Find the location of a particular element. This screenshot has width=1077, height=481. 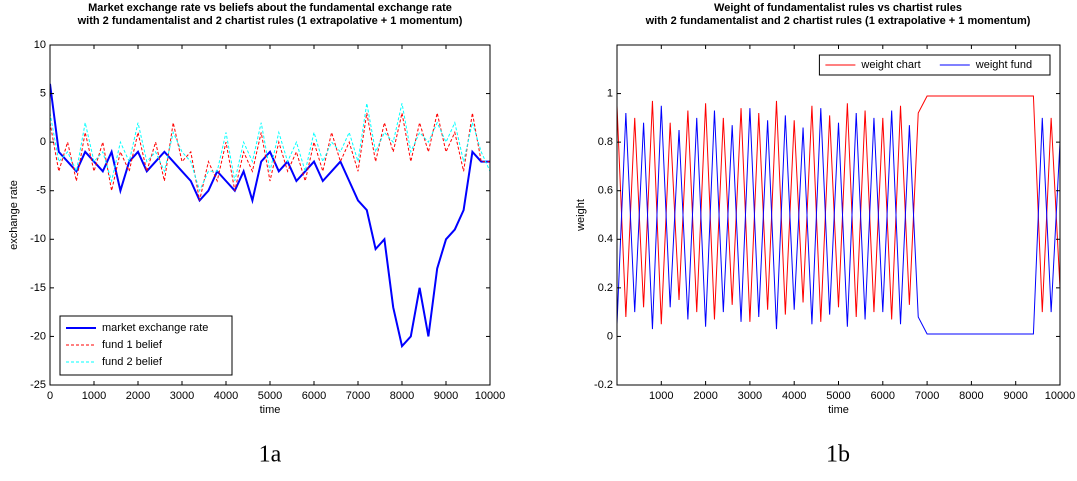

y-tick-label: -0.2 is located at coordinates (603, 385).